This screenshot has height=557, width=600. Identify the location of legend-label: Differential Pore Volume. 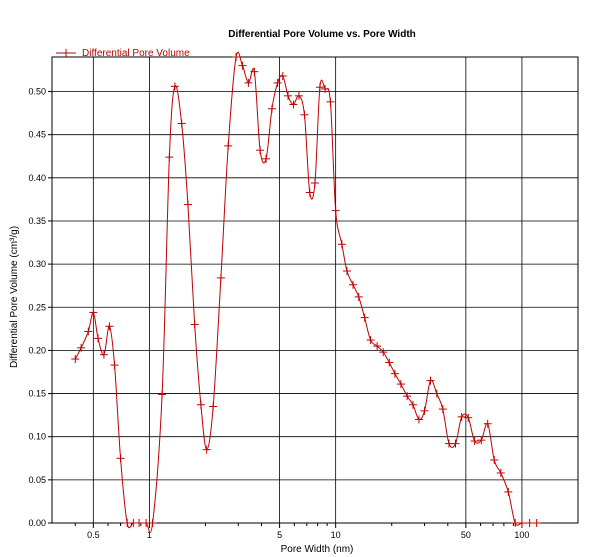
(136, 53).